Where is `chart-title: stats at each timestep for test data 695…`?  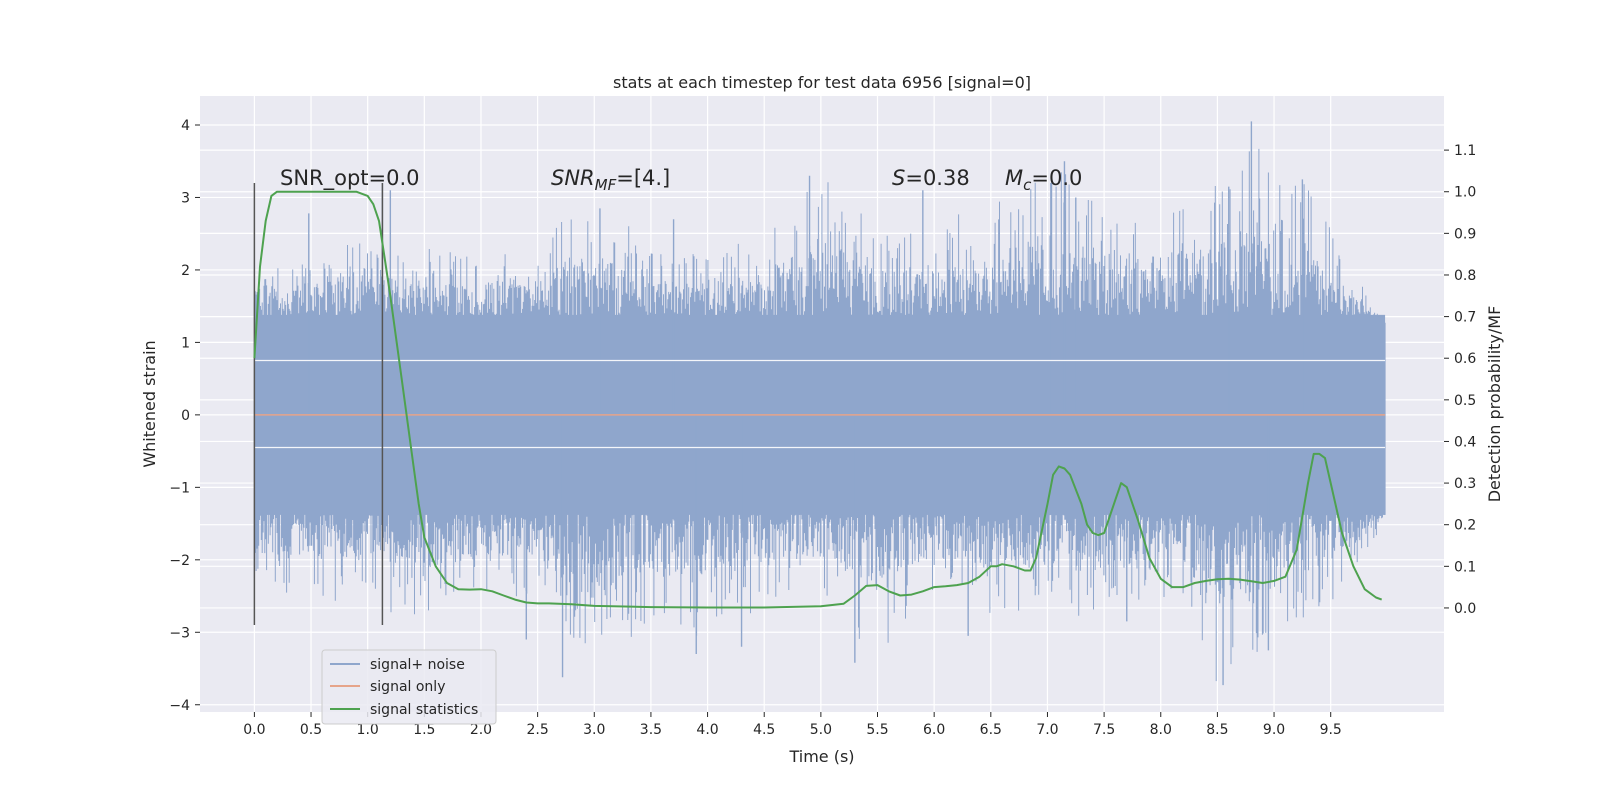 chart-title: stats at each timestep for test data 695… is located at coordinates (822, 82).